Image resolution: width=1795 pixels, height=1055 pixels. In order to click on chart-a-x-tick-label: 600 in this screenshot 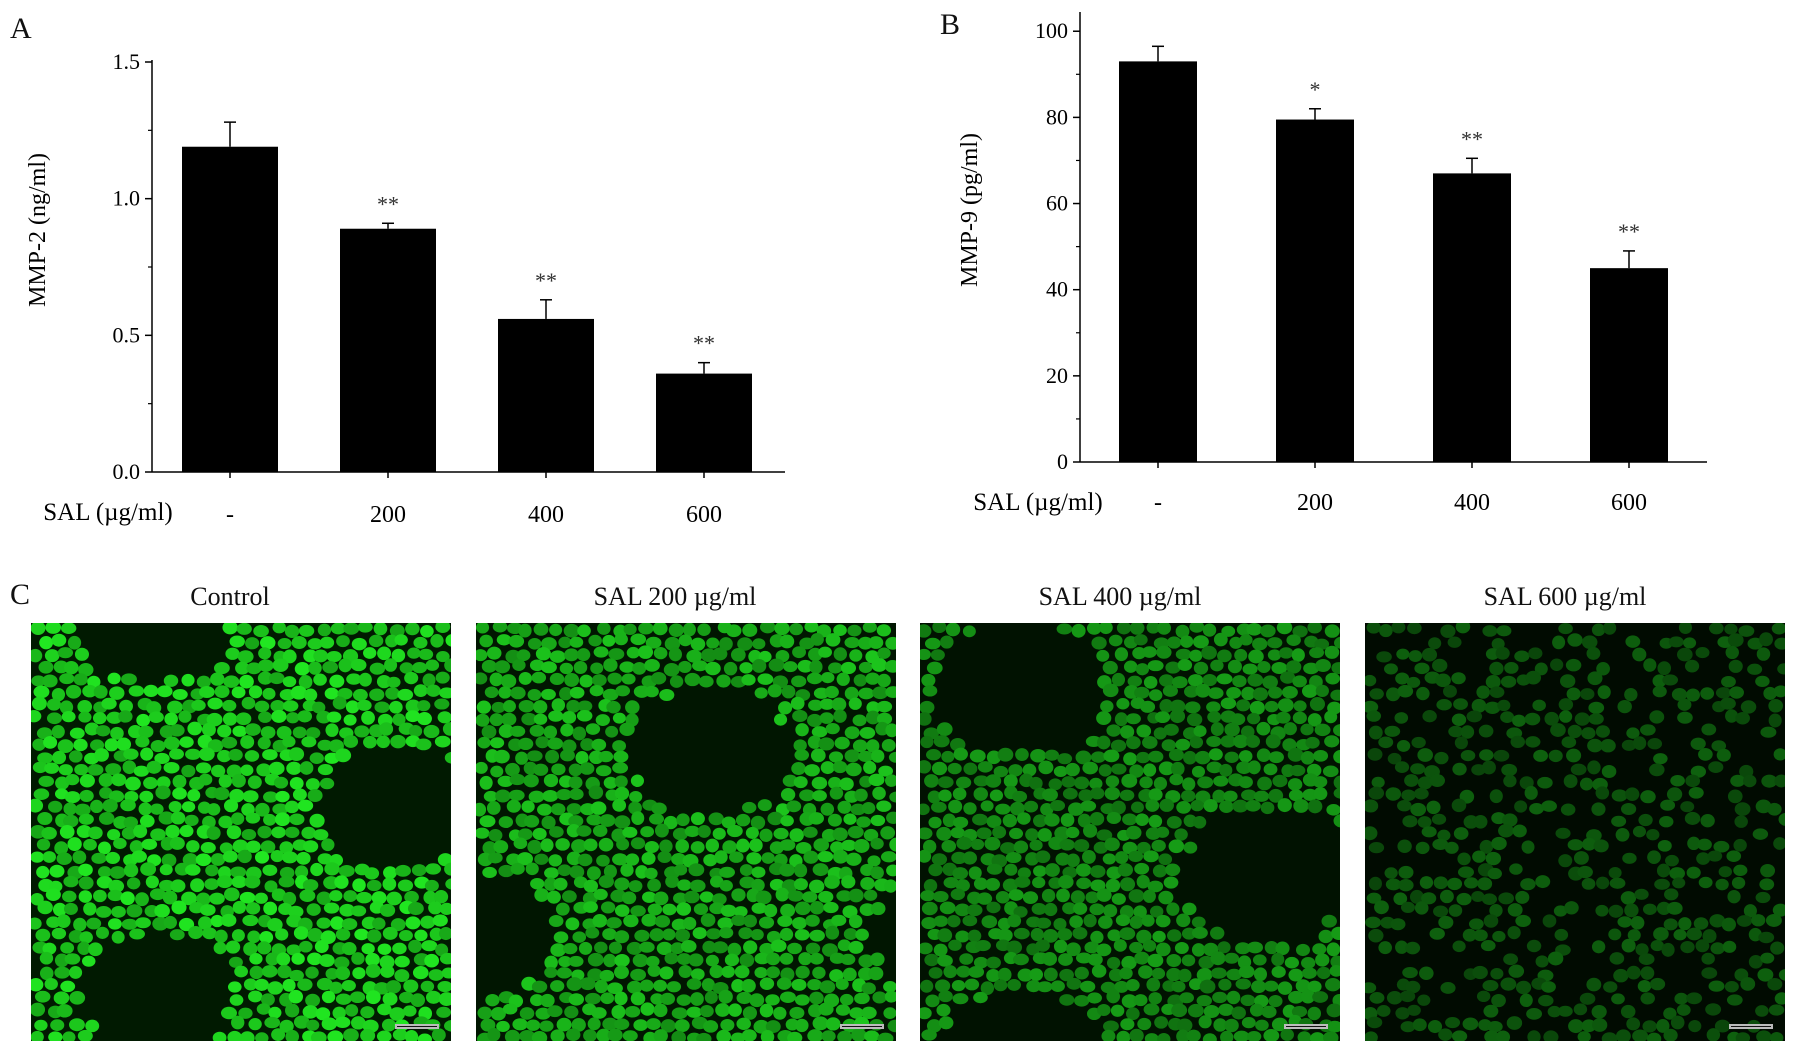, I will do `click(704, 515)`.